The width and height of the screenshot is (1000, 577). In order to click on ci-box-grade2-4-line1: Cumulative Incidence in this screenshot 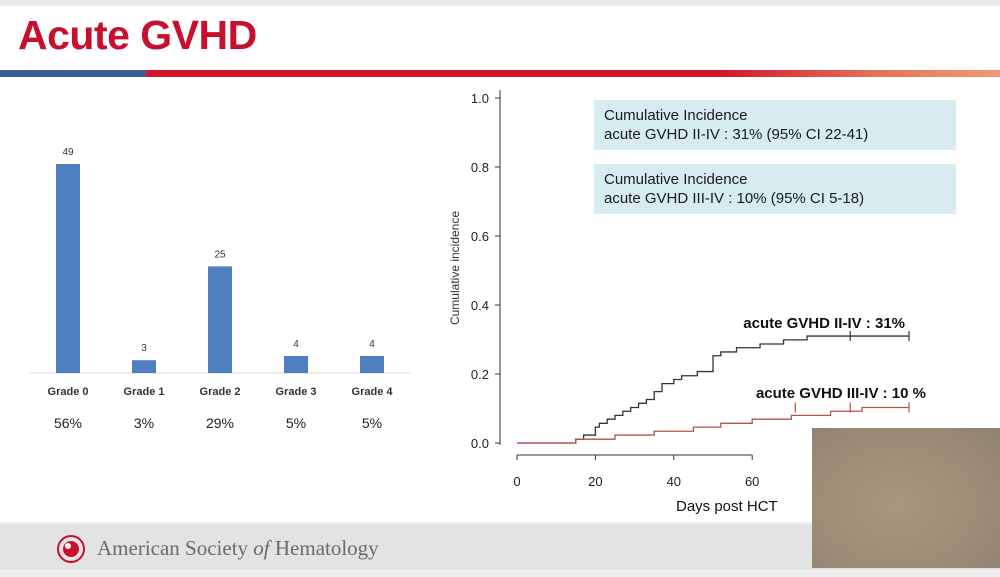, I will do `click(676, 115)`.